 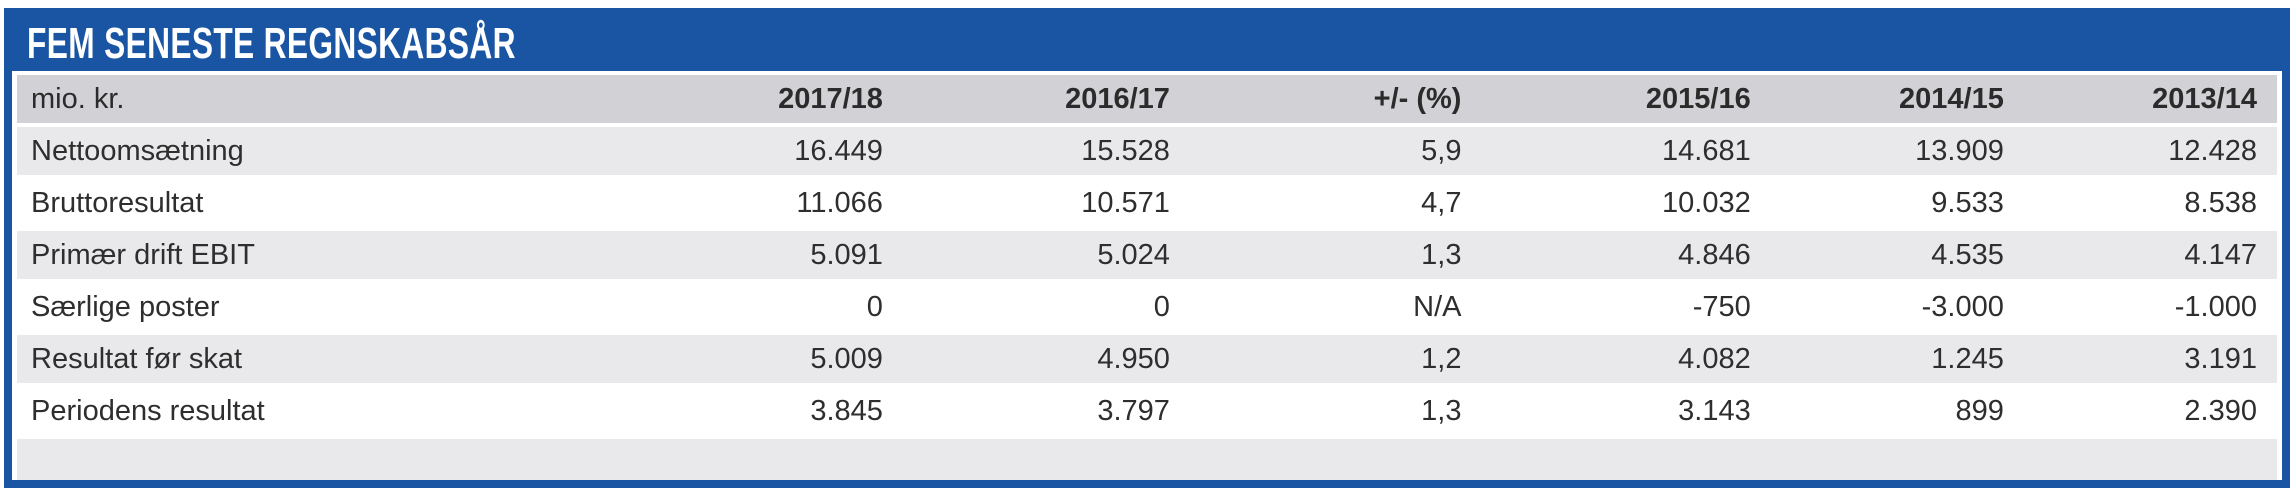 What do you see at coordinates (2150, 360) in the screenshot?
I see `cell-value: 3.191` at bounding box center [2150, 360].